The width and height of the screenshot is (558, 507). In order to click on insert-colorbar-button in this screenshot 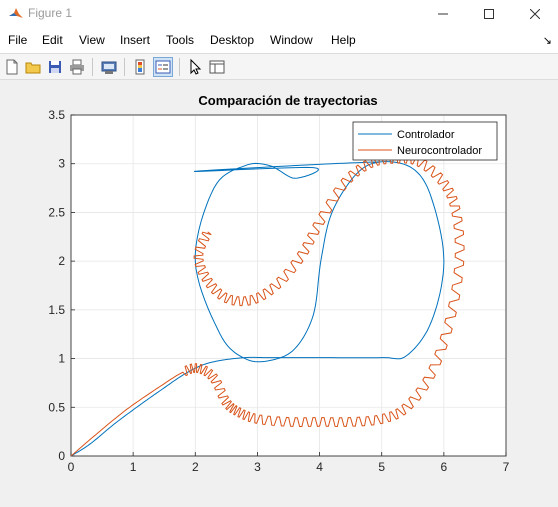, I will do `click(141, 67)`.